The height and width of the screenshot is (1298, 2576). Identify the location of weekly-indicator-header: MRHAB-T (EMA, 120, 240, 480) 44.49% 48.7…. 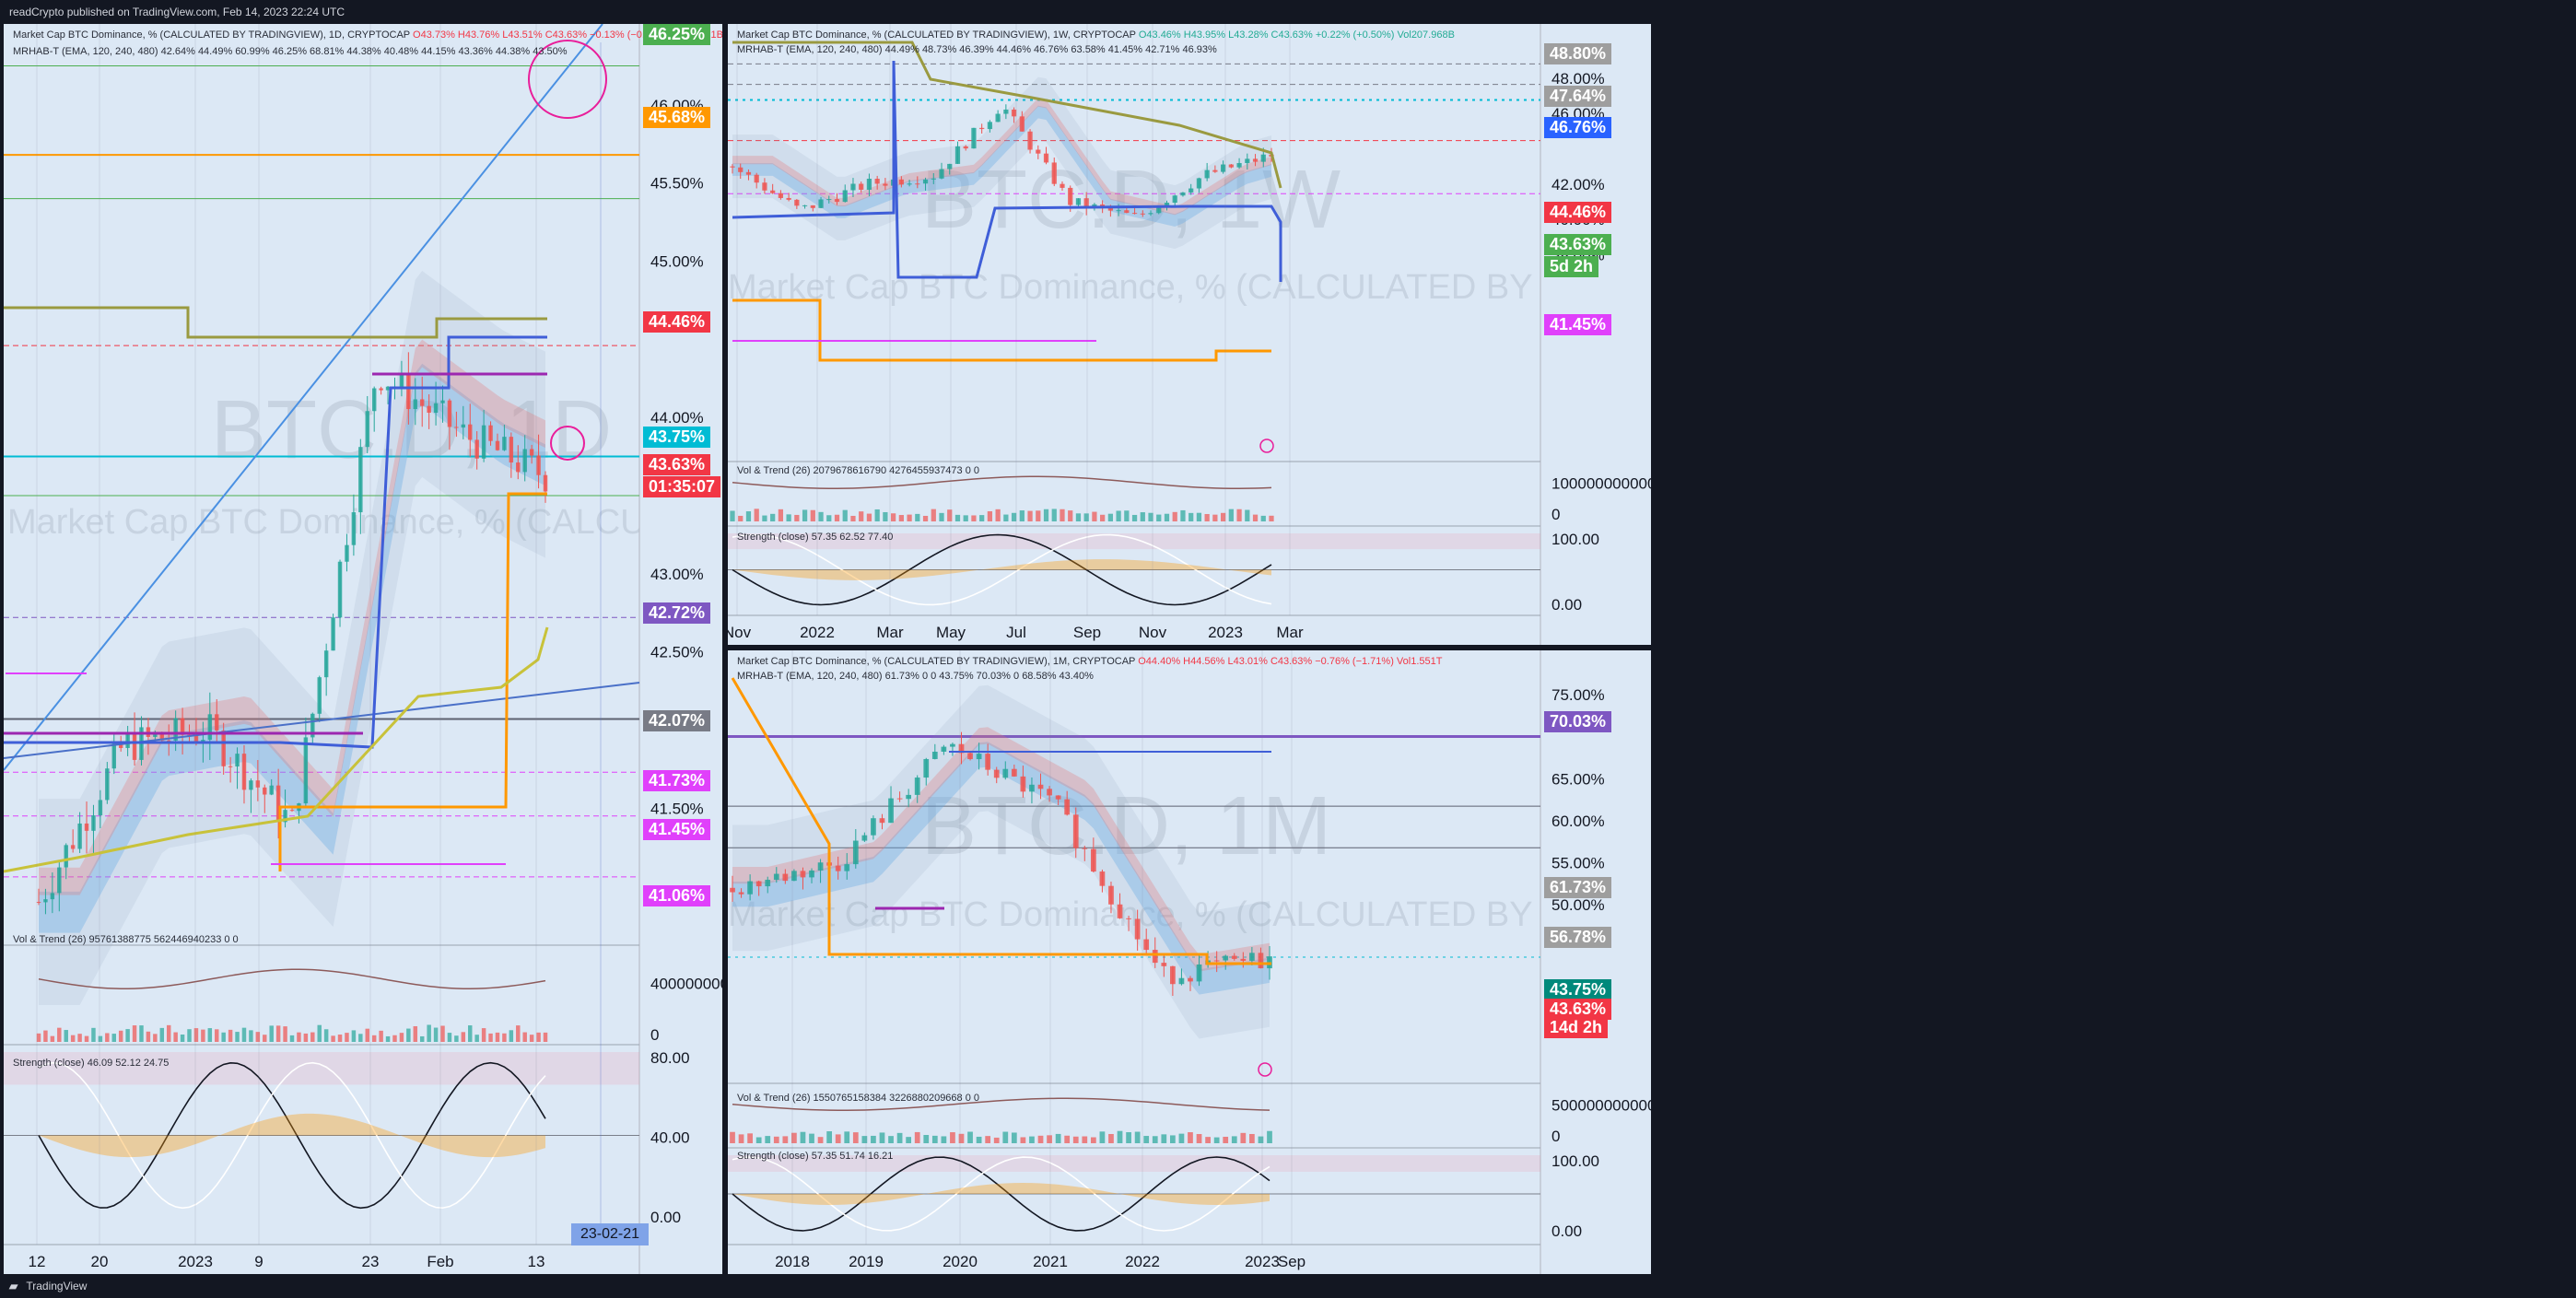
(977, 49).